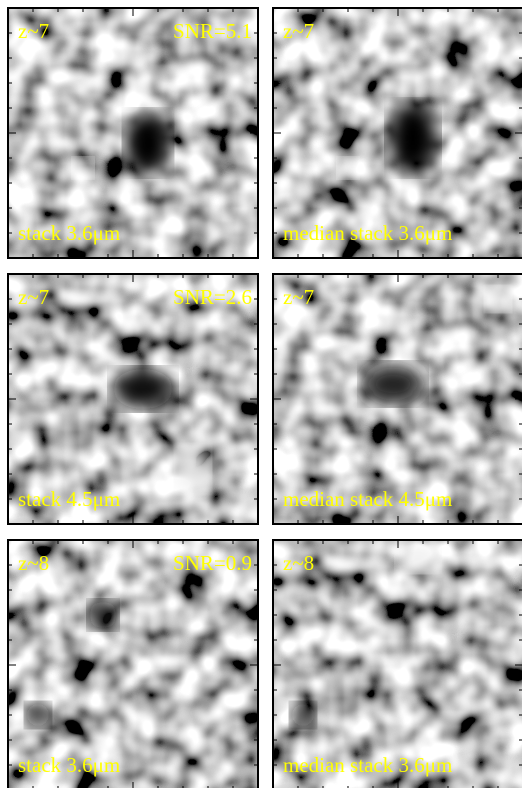 The width and height of the screenshot is (522, 788). Describe the element at coordinates (69, 499) in the screenshot. I see `band-label: stack 4.5μm` at that location.